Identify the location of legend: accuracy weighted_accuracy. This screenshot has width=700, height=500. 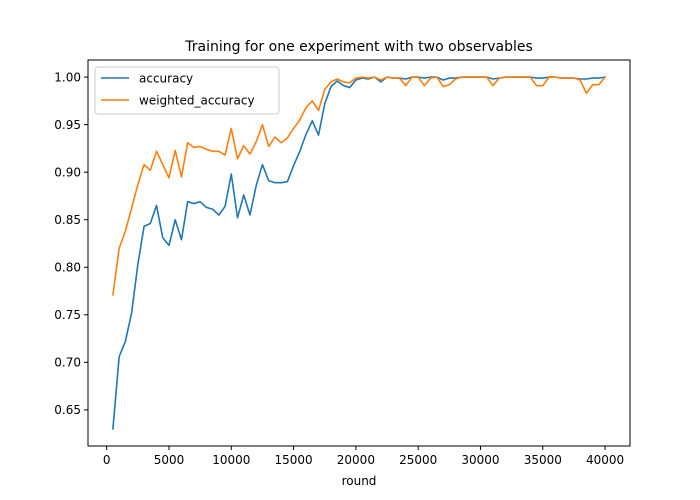
(187, 90).